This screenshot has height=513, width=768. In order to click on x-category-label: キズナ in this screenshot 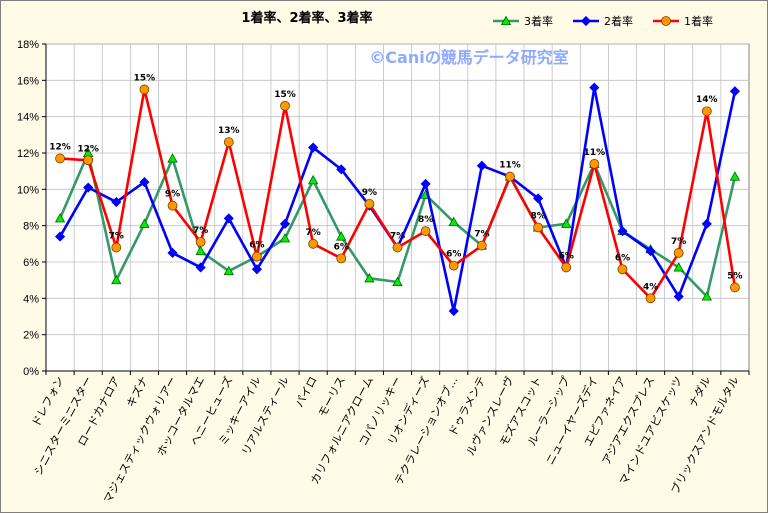, I will do `click(137, 392)`.